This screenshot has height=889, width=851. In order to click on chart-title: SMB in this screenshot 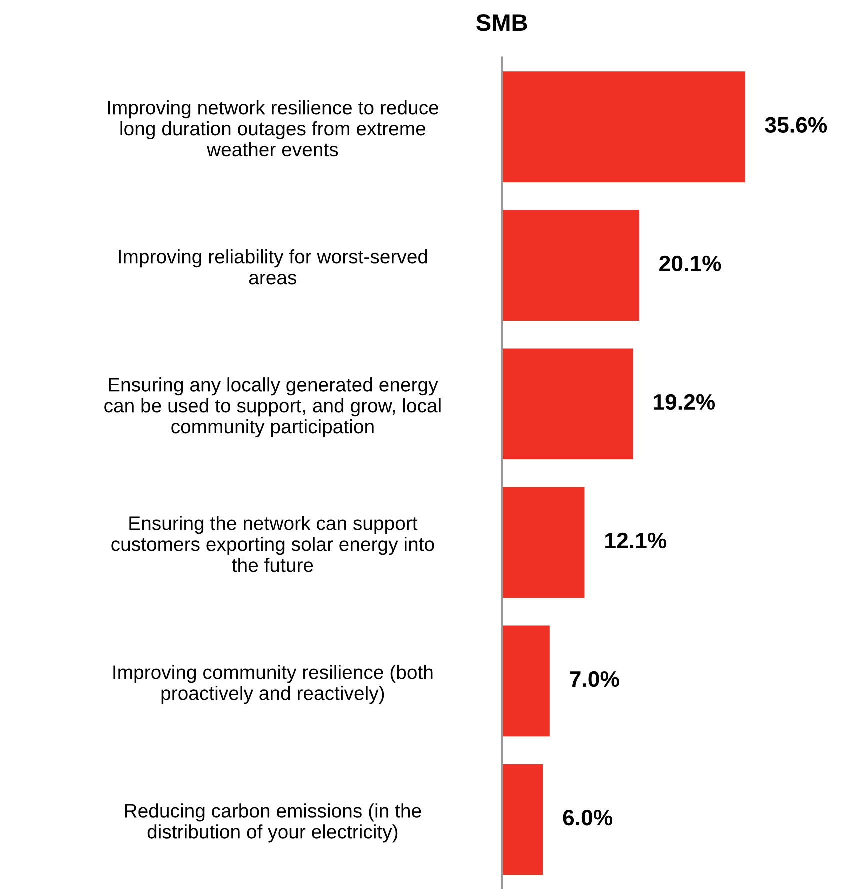, I will do `click(502, 23)`.